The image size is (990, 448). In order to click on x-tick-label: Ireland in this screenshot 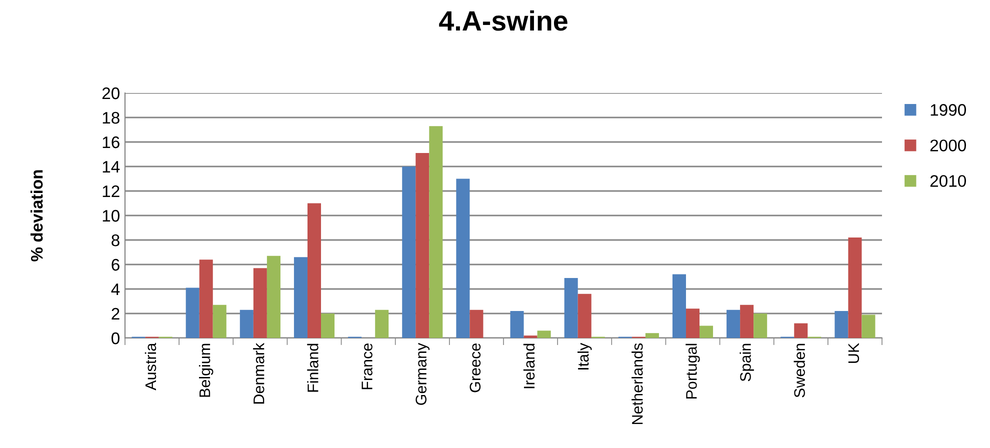, I will do `click(529, 366)`.